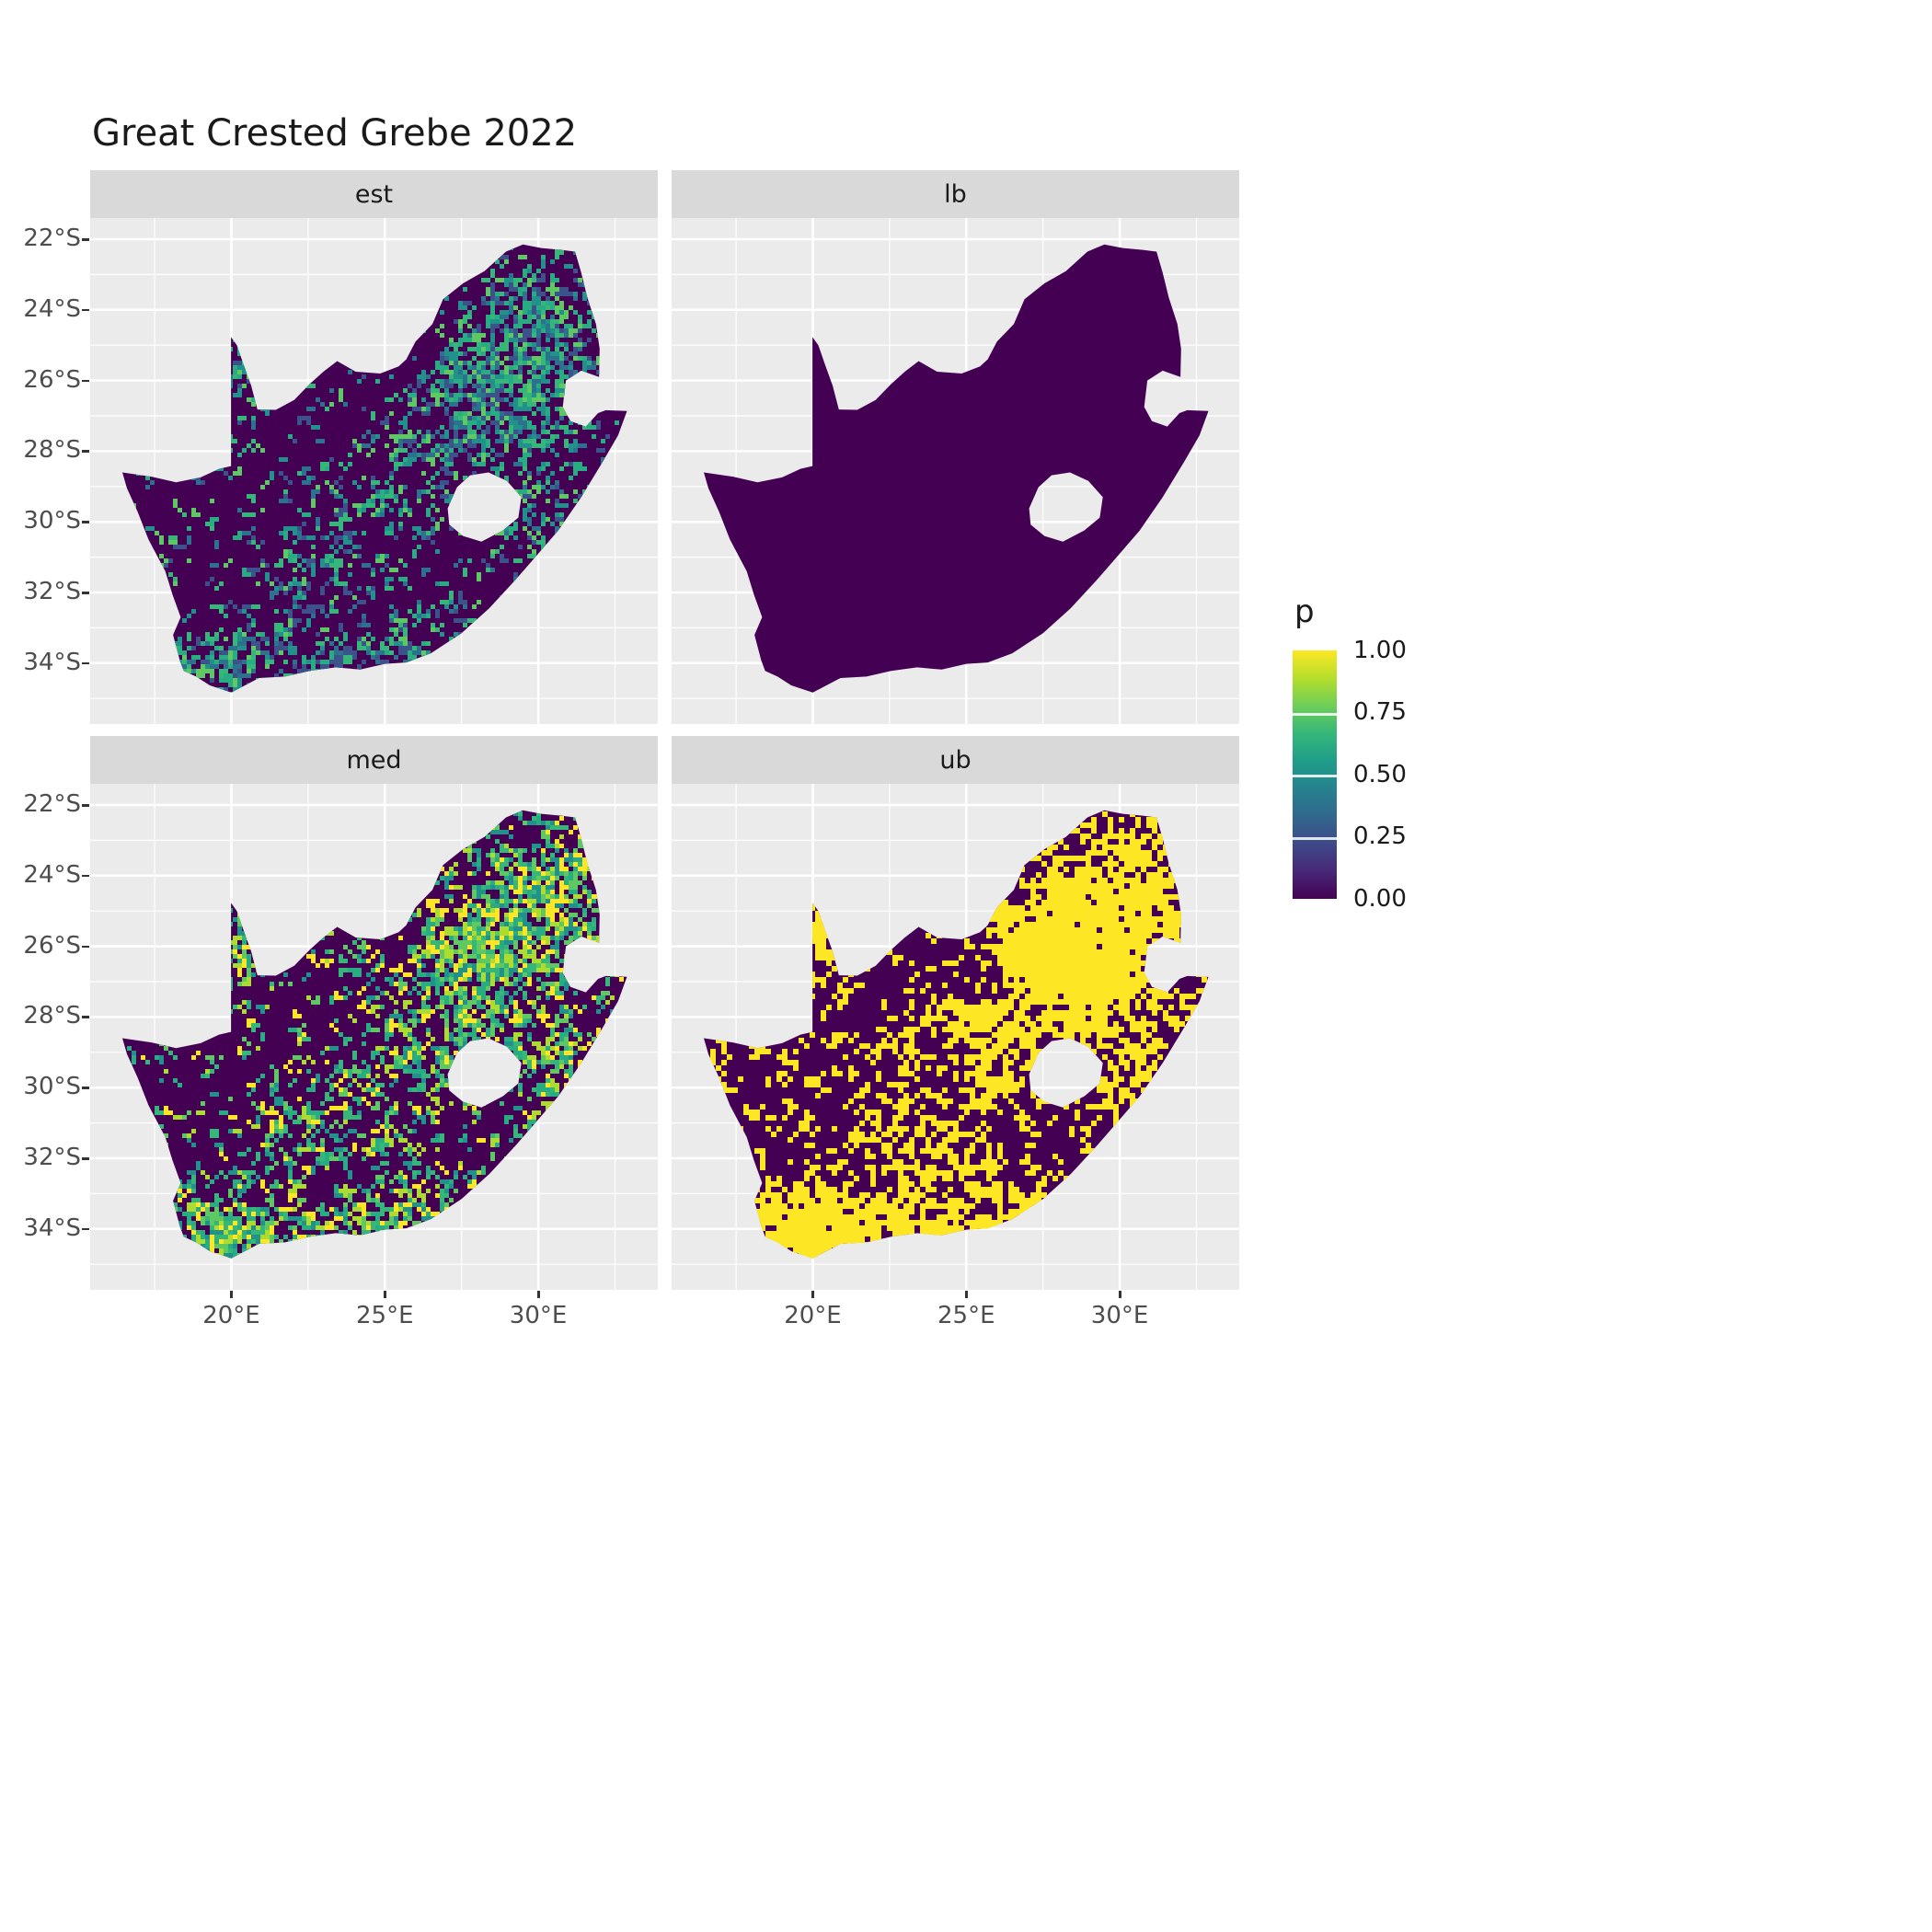 The image size is (1932, 1932). Describe the element at coordinates (374, 1037) in the screenshot. I see `facet-panel-med` at that location.